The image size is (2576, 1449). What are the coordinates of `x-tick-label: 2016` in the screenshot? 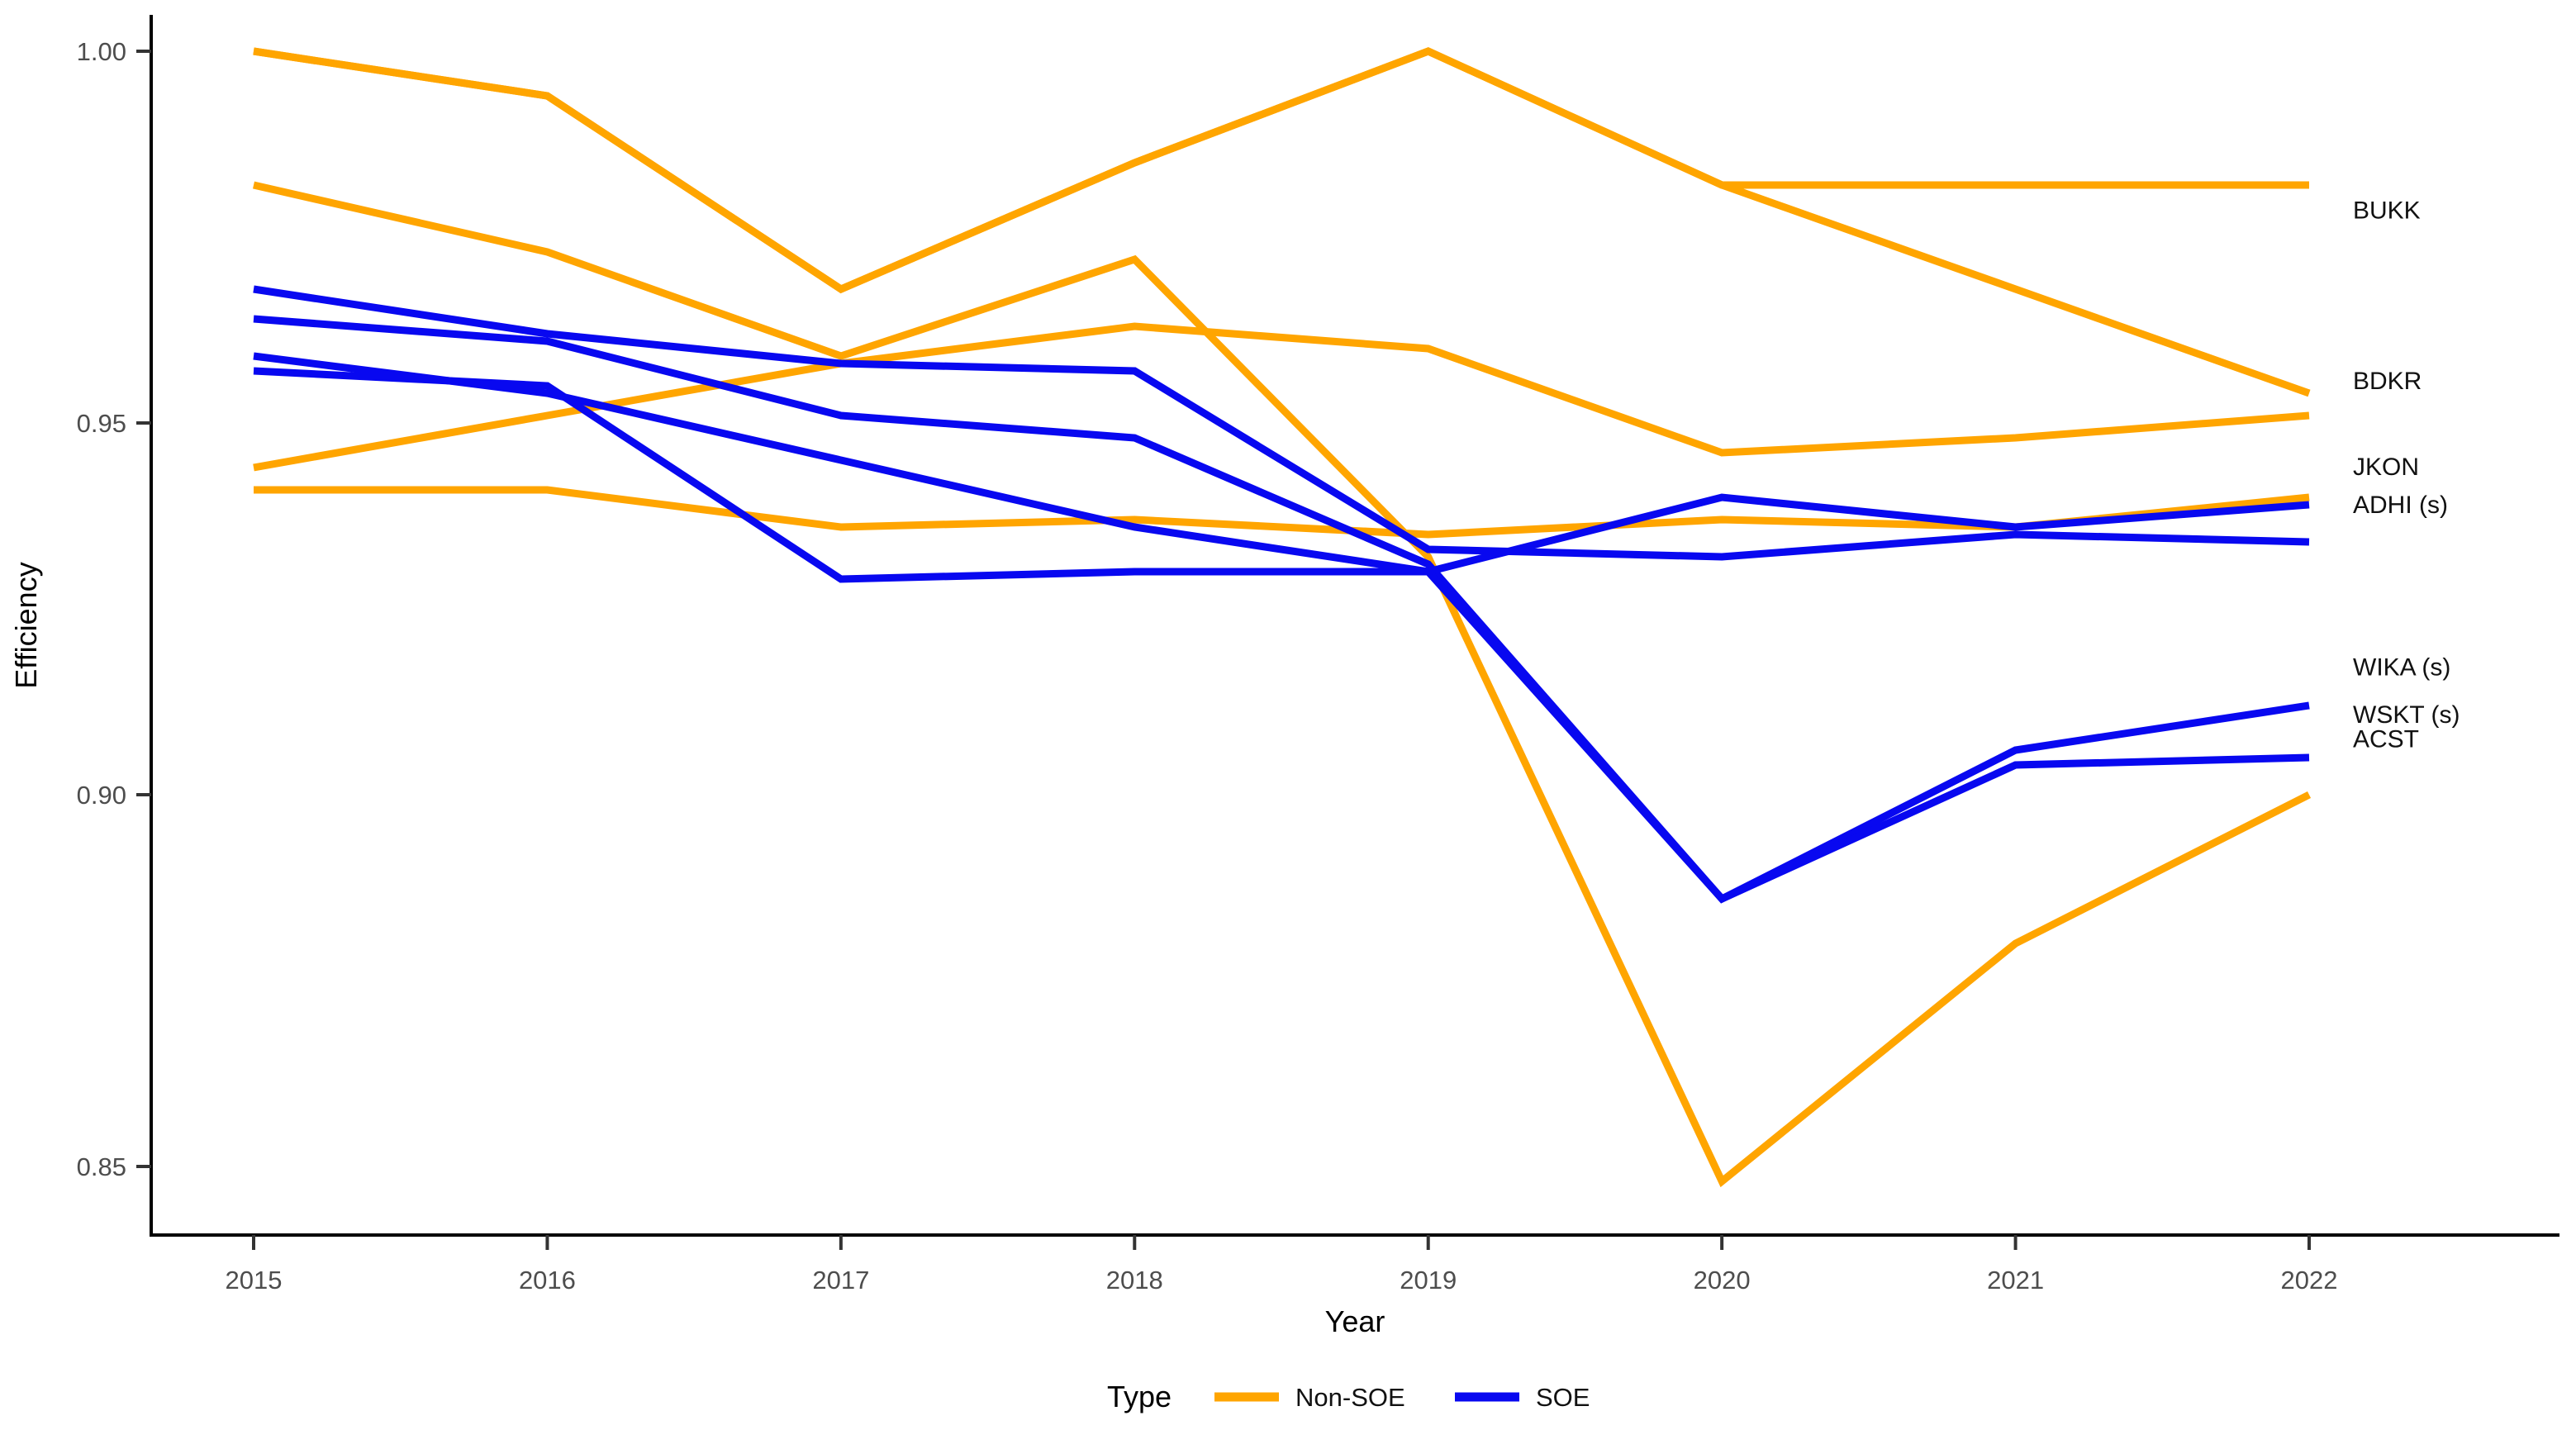 It's located at (547, 1280).